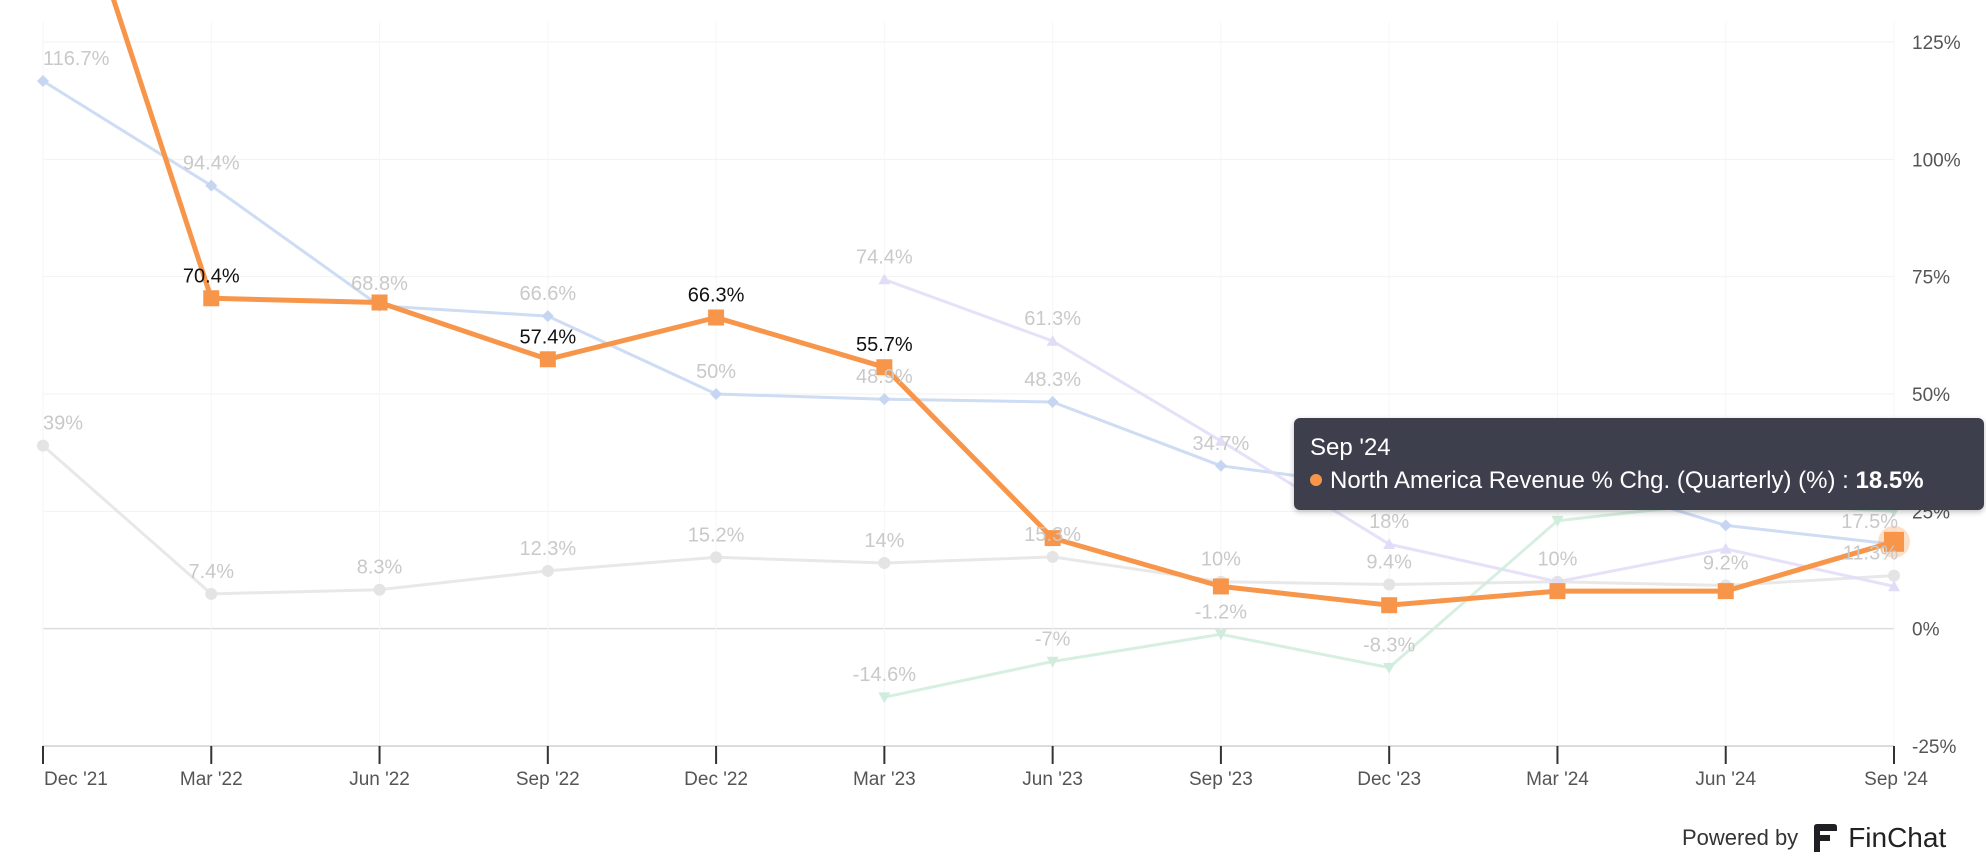 The height and width of the screenshot is (864, 1986). I want to click on data-label: 8.3%, so click(380, 568).